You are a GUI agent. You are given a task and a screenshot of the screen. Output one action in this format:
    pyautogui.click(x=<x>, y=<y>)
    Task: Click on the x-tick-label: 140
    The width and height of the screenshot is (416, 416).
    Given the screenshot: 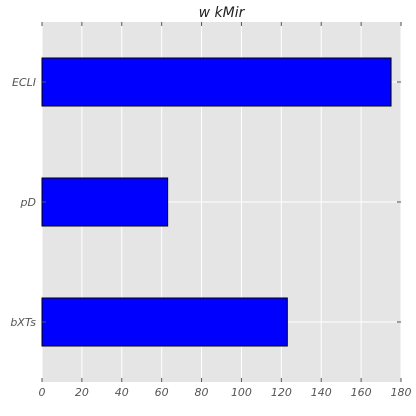 What is the action you would take?
    pyautogui.click(x=321, y=392)
    